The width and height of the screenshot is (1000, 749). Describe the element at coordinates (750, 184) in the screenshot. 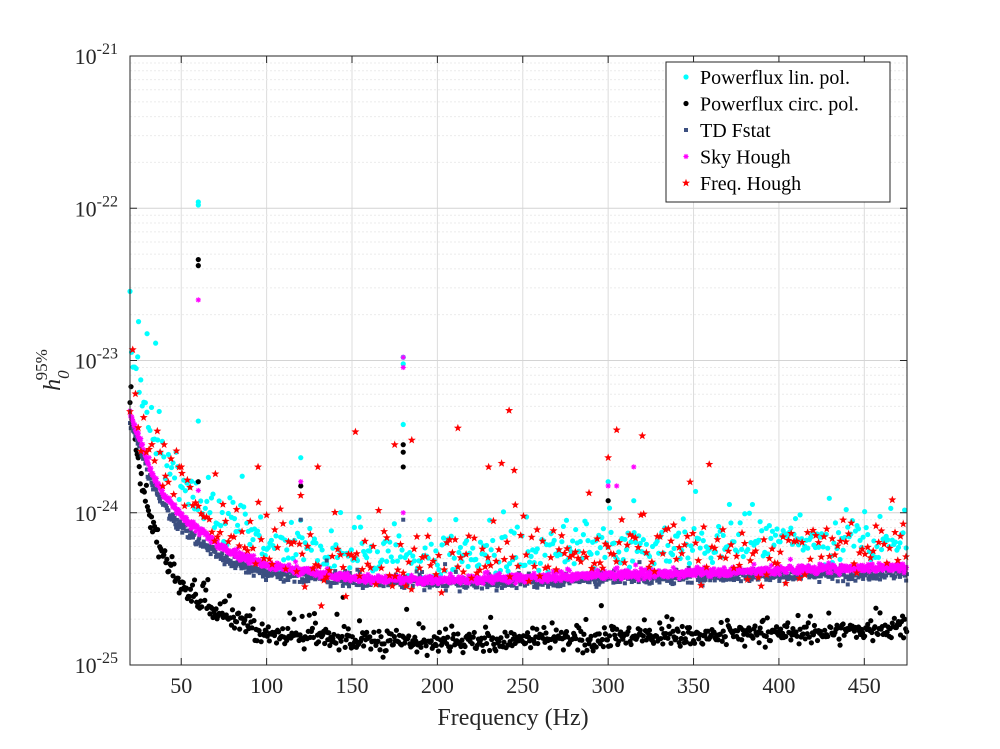

I see `legend-label-freq-hough: Freq. Hough` at that location.